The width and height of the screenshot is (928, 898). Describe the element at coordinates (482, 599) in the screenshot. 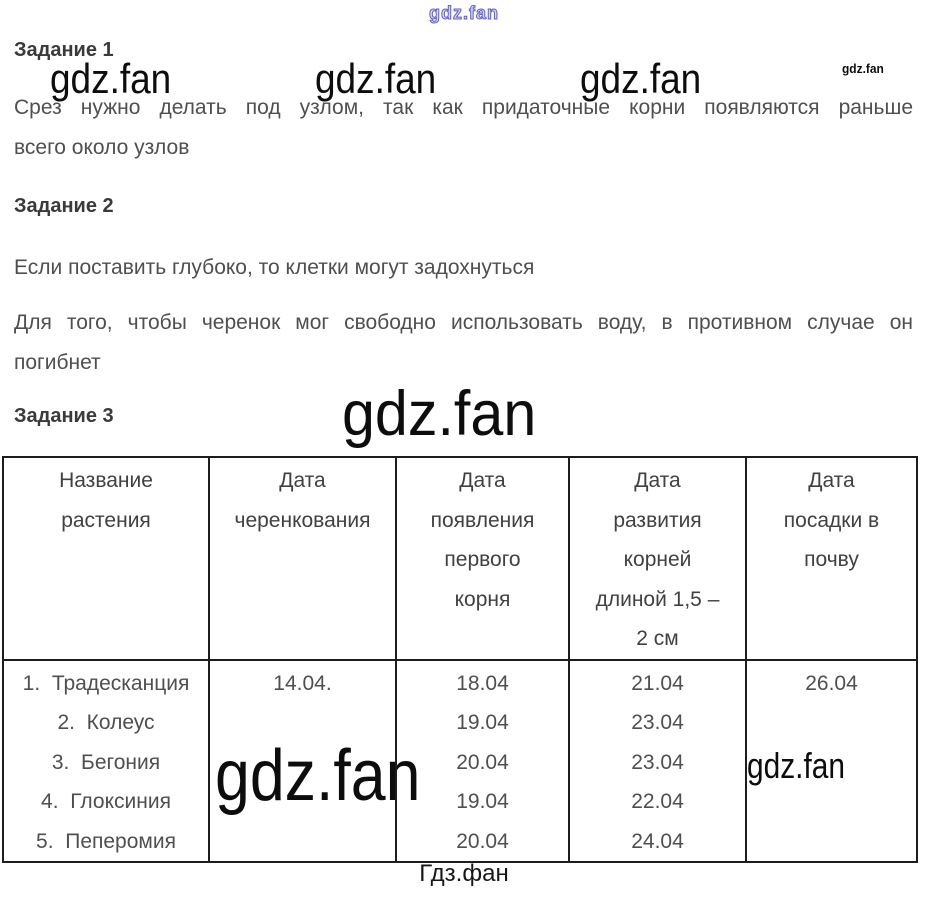

I see `header-line: корня` at that location.